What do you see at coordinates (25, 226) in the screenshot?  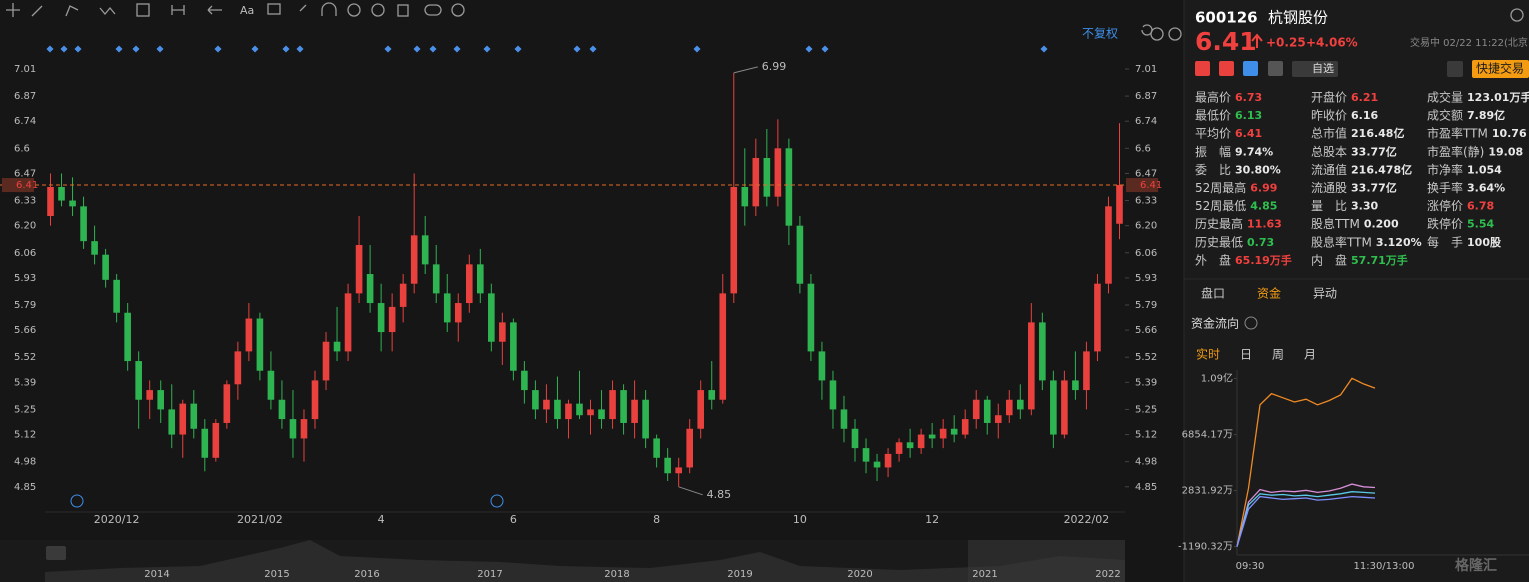 I see `y-tick-label: 6.20` at bounding box center [25, 226].